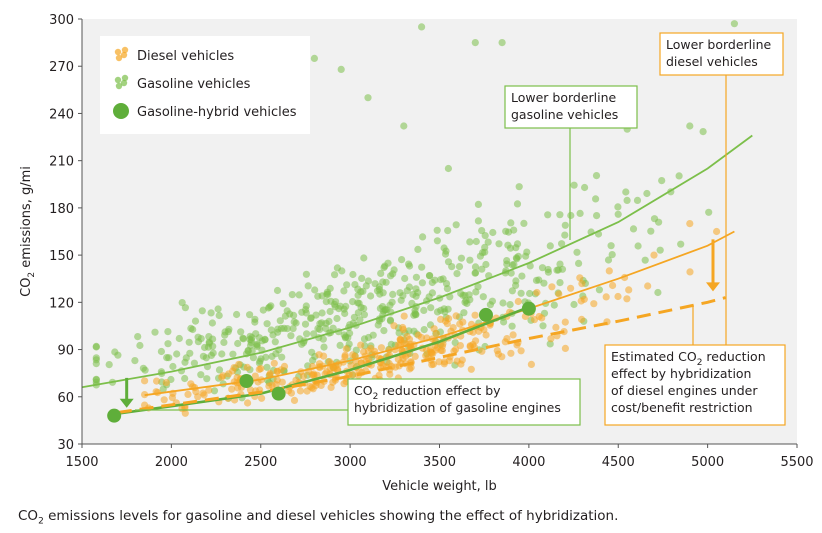 Image resolution: width=822 pixels, height=533 pixels. What do you see at coordinates (61, 162) in the screenshot?
I see `y-tick-label: 210` at bounding box center [61, 162].